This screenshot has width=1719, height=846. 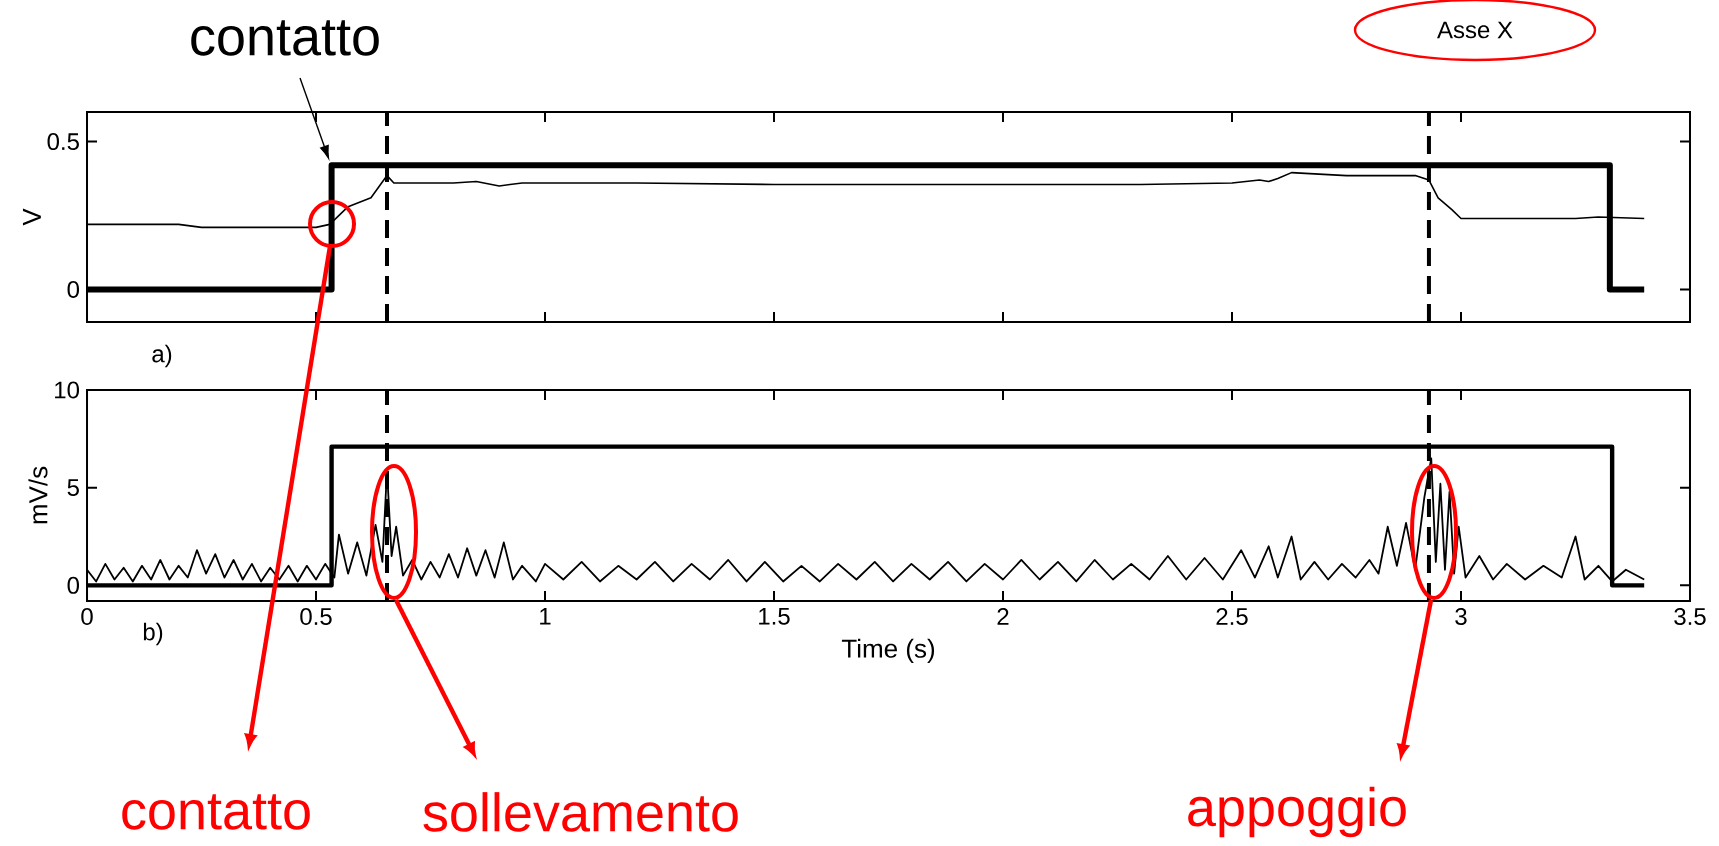 What do you see at coordinates (285, 38) in the screenshot?
I see `annotation: contatto` at bounding box center [285, 38].